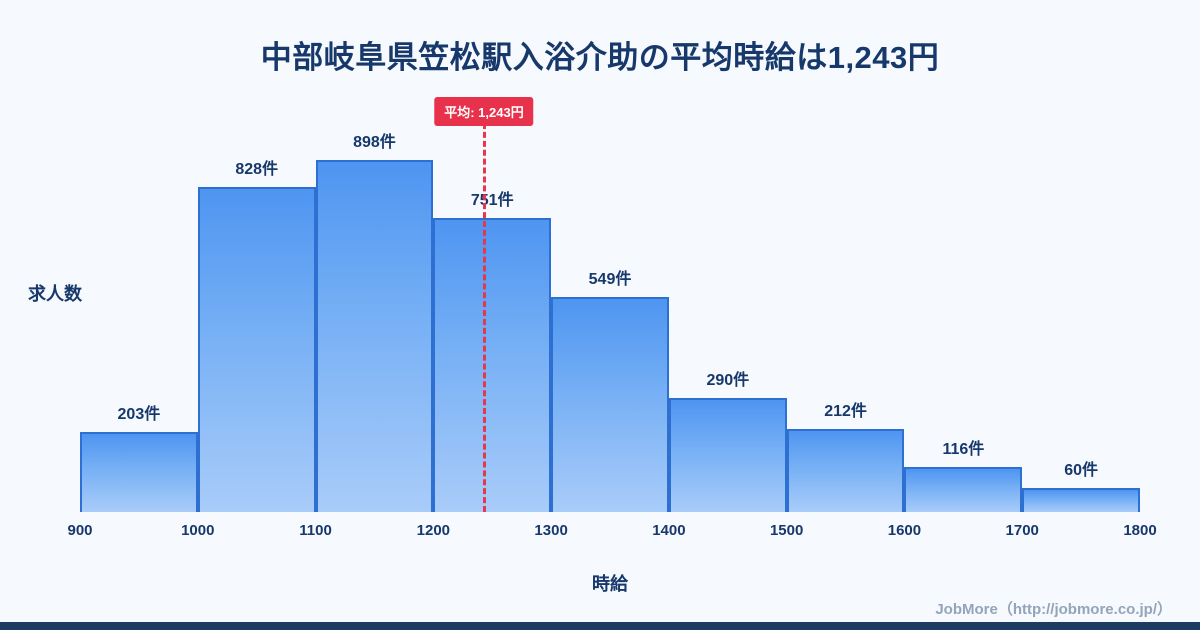  I want to click on histogram-bin: 751件, so click(492, 303).